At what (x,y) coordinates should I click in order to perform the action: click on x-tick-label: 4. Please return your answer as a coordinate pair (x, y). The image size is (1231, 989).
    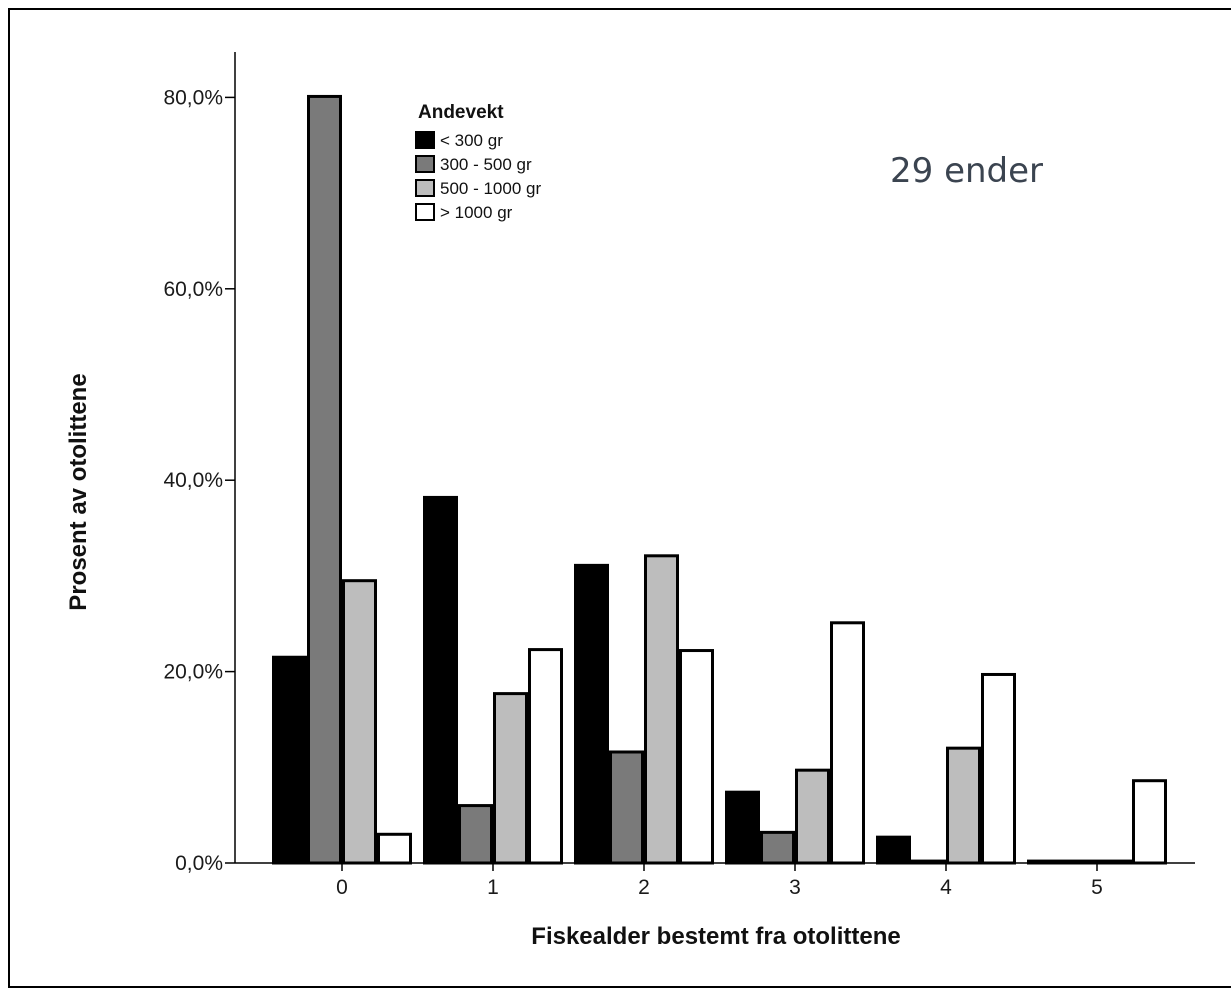
    Looking at the image, I should click on (946, 887).